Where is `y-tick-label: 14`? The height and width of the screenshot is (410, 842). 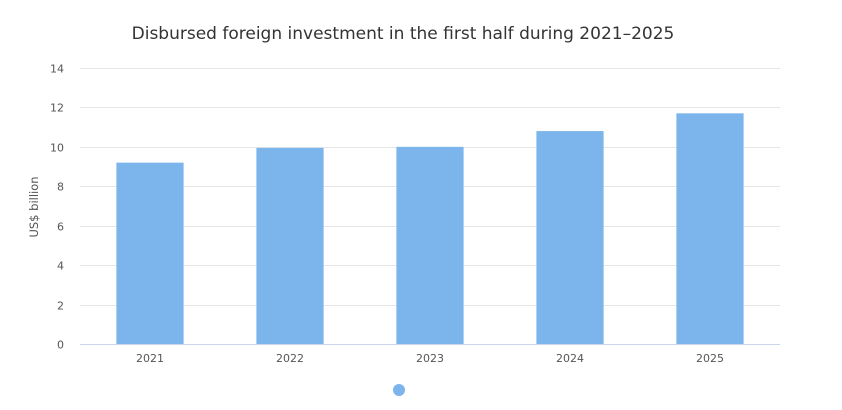 y-tick-label: 14 is located at coordinates (57, 69).